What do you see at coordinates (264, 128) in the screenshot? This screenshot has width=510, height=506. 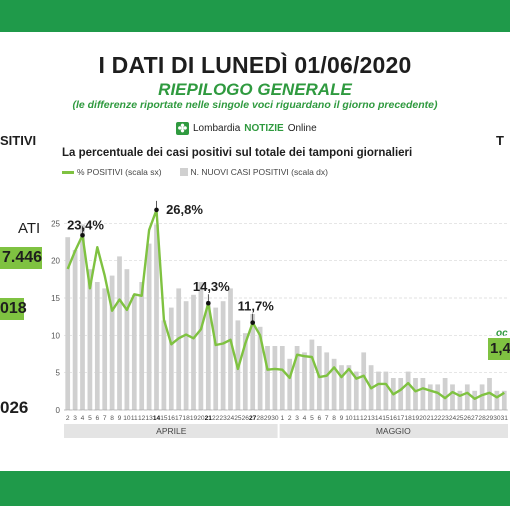 I see `logo-brand-strong: NOTIZIE` at bounding box center [264, 128].